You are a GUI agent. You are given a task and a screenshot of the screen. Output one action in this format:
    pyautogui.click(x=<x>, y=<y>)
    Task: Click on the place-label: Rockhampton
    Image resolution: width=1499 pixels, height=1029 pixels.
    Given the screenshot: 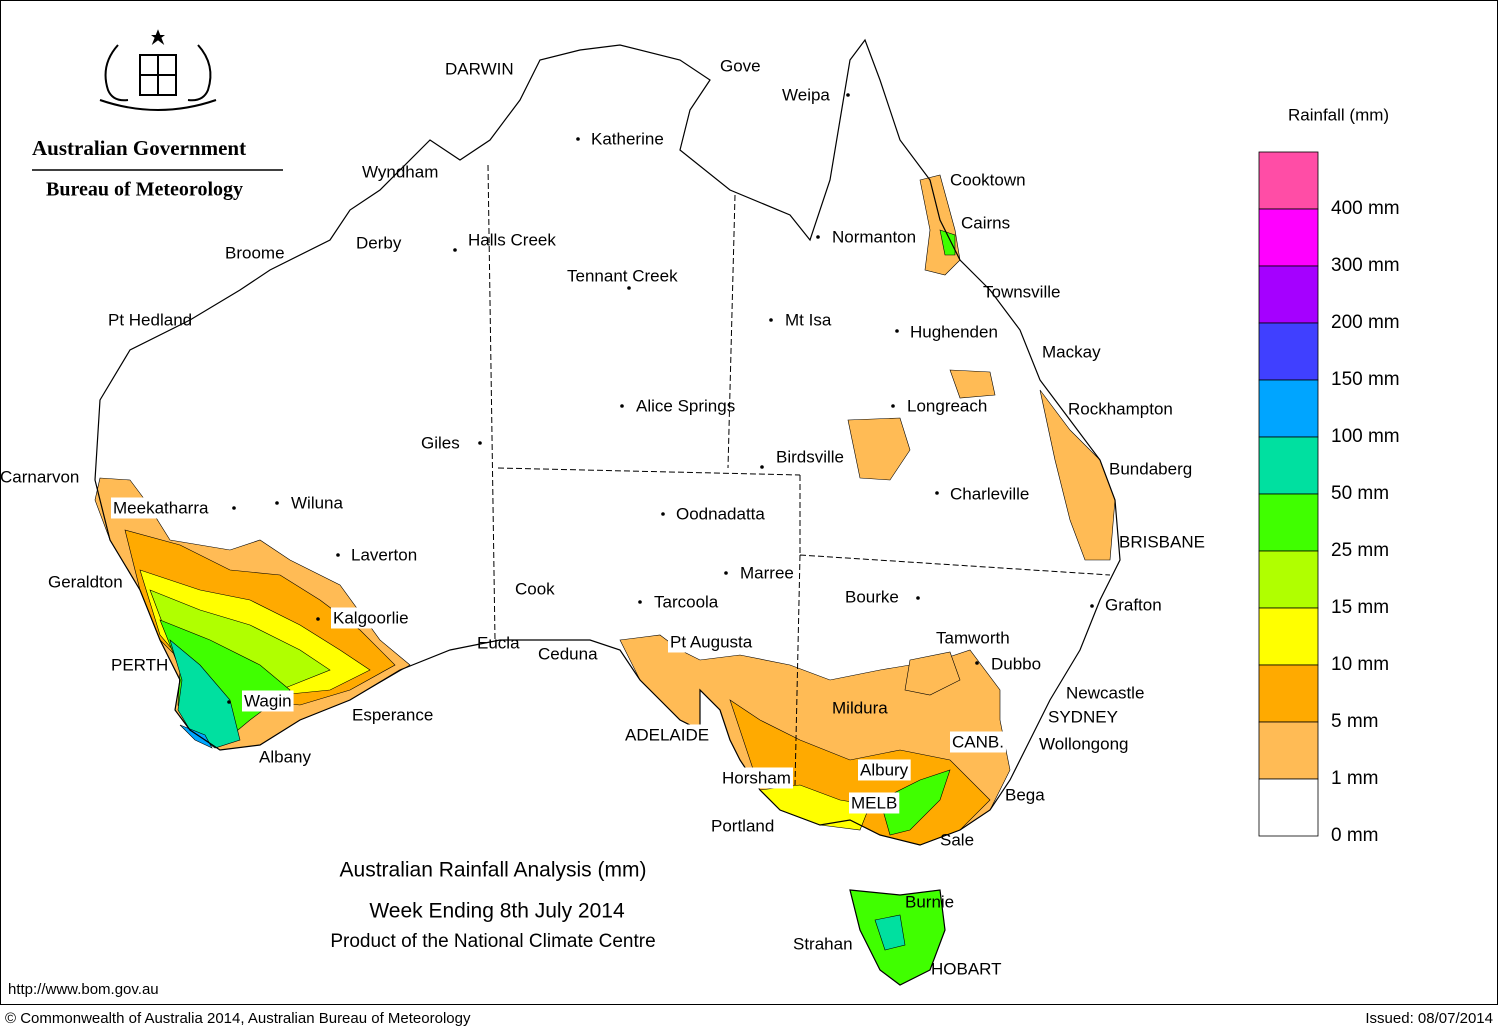 What is the action you would take?
    pyautogui.click(x=1120, y=408)
    